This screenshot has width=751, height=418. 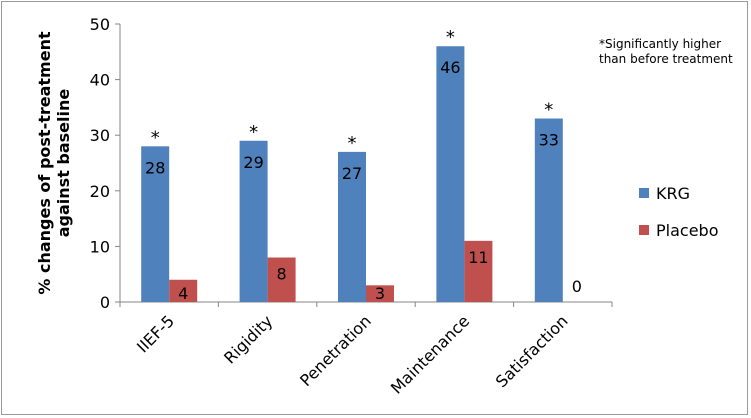 What do you see at coordinates (183, 293) in the screenshot?
I see `data-label: 4` at bounding box center [183, 293].